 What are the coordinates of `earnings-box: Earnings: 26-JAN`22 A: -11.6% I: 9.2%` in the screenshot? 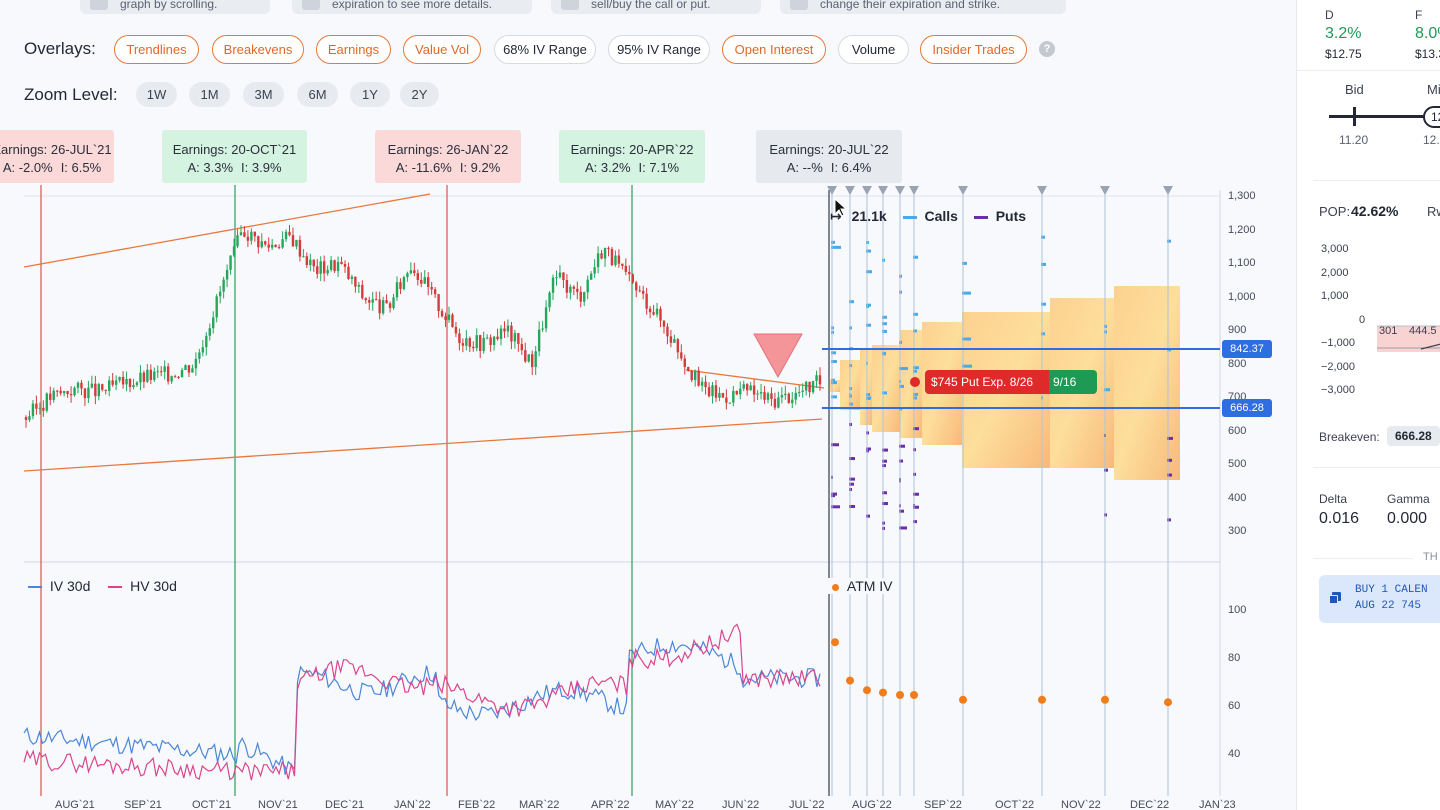 It's located at (448, 156).